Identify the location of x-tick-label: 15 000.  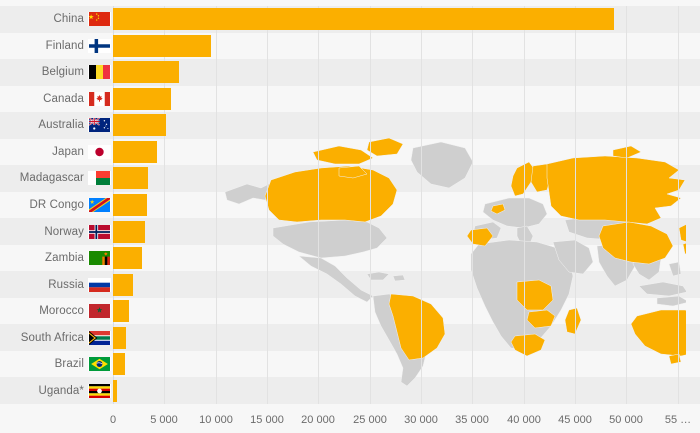
(267, 420).